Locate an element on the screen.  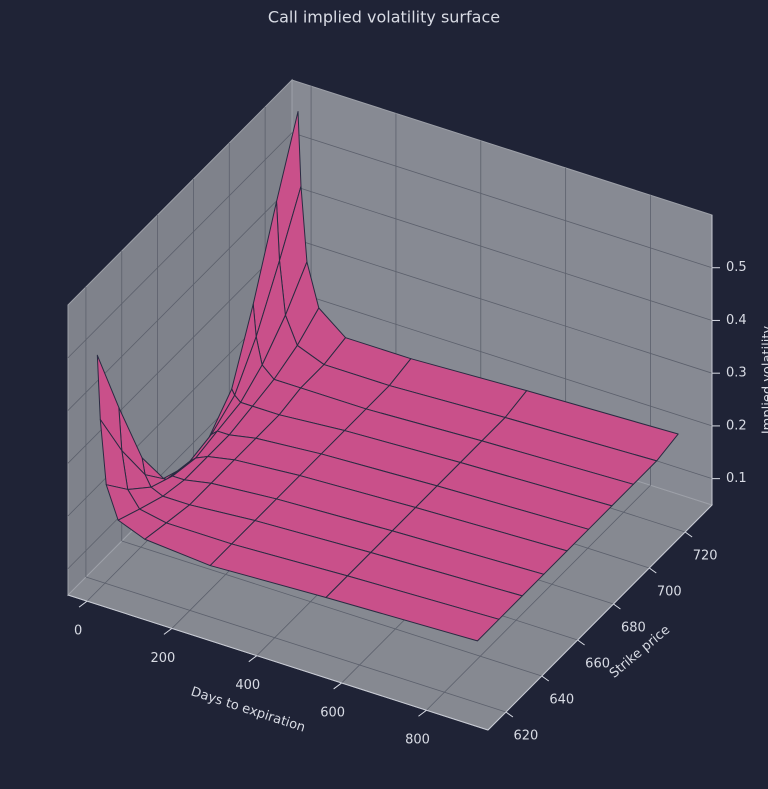
z-tick-label: 0.5 is located at coordinates (736, 267).